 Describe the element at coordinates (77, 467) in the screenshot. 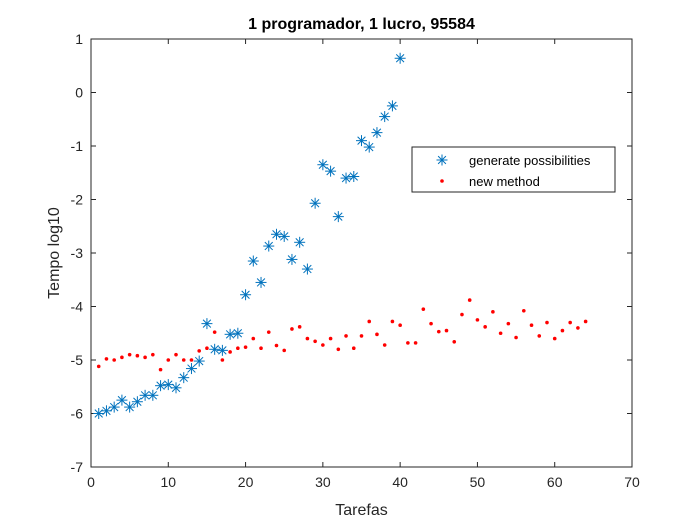

I see `y-tick-label: -7` at that location.